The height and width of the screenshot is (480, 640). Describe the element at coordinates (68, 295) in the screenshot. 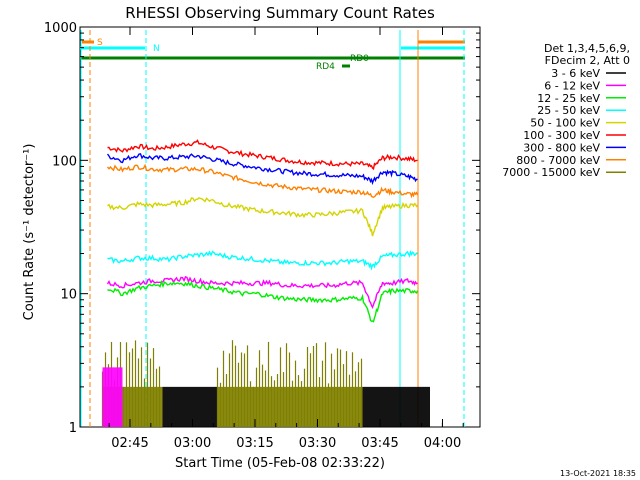

I see `y-tick-label: 10` at that location.